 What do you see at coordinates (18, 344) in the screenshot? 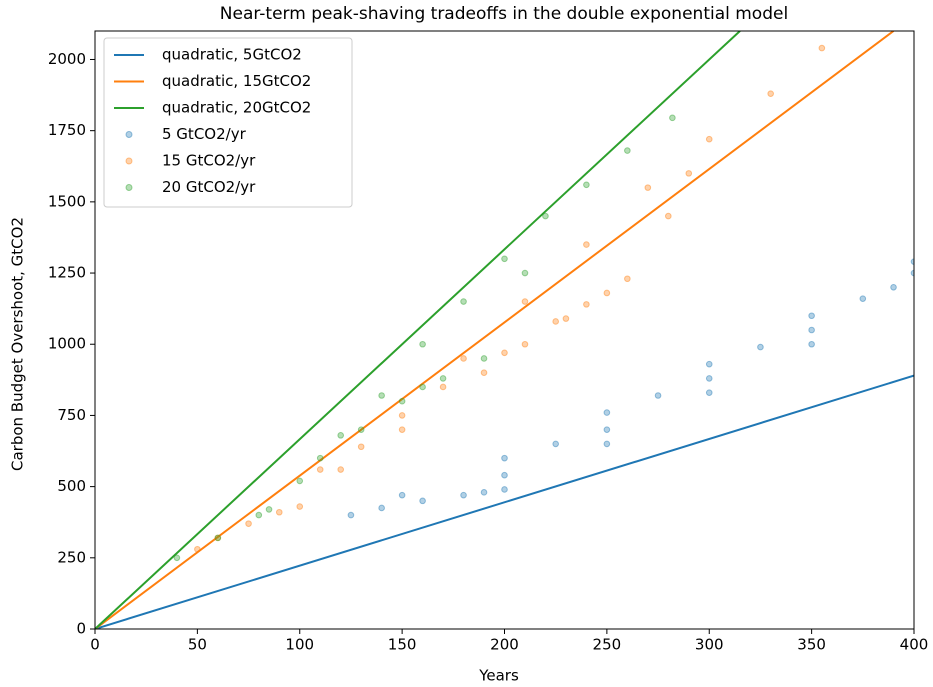
I see `y-axis-label: Carbon Budget Overshoot, GtCO2` at bounding box center [18, 344].